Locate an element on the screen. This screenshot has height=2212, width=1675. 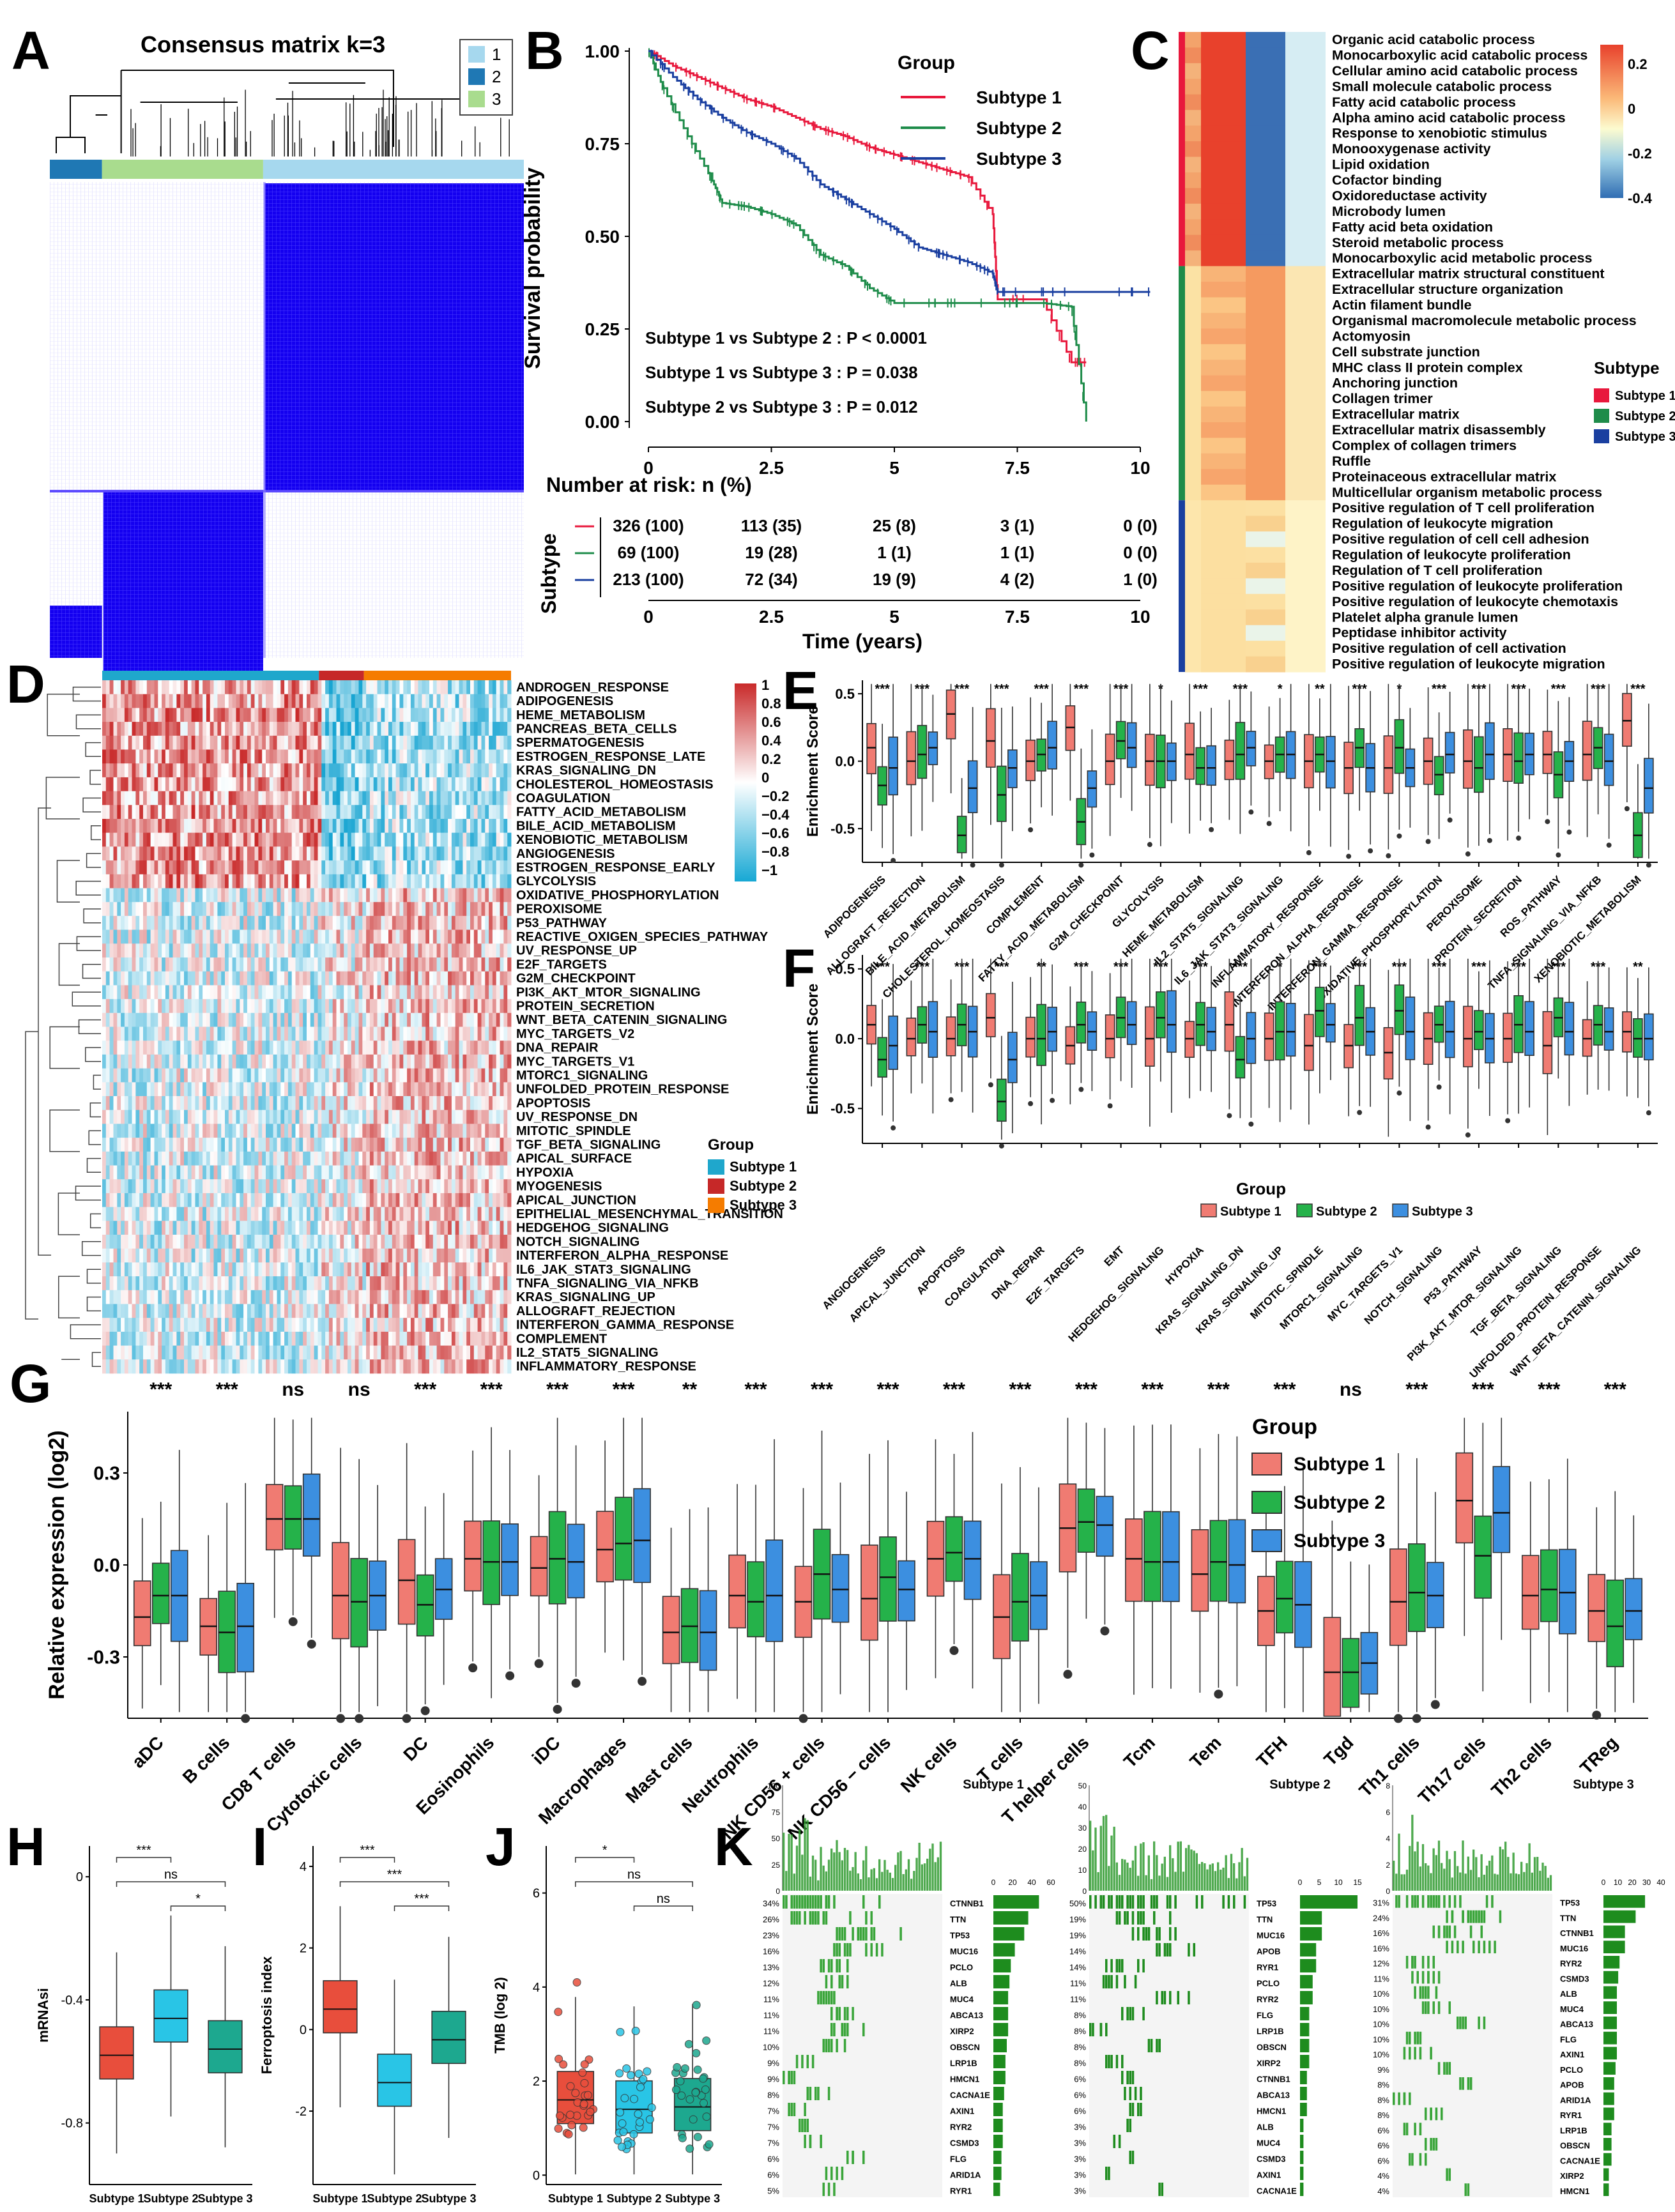
colorbar-tick-label: -0.2 is located at coordinates (1640, 154).